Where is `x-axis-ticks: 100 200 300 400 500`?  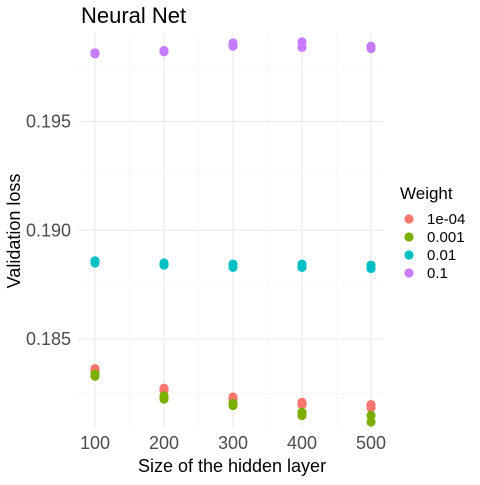 x-axis-ticks: 100 200 300 400 500 is located at coordinates (233, 443).